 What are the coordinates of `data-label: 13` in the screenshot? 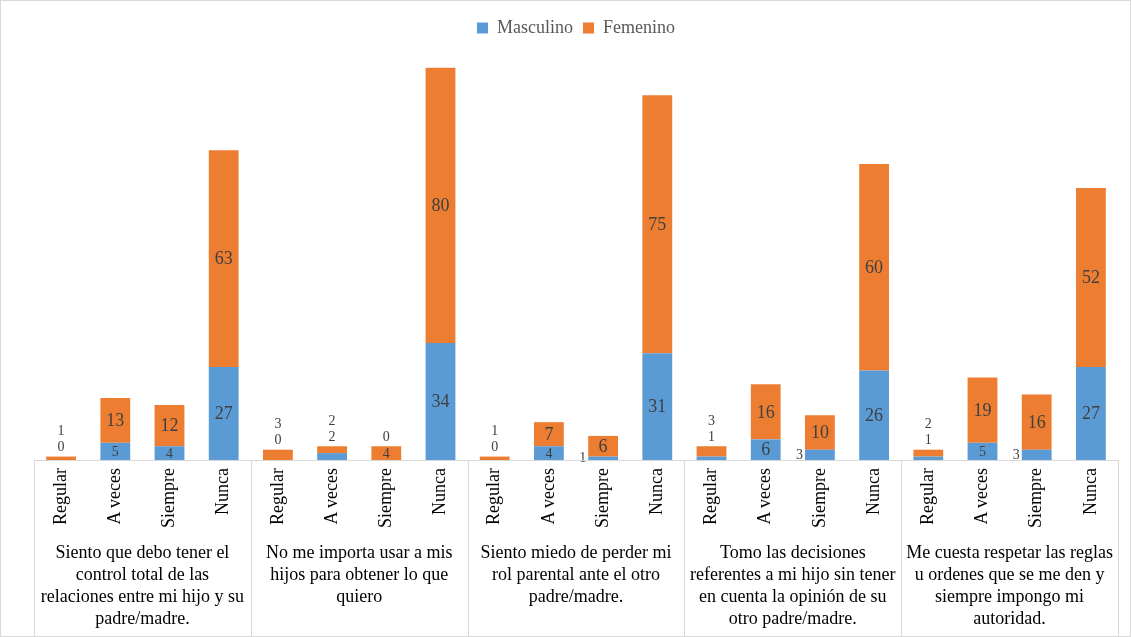 It's located at (115, 420).